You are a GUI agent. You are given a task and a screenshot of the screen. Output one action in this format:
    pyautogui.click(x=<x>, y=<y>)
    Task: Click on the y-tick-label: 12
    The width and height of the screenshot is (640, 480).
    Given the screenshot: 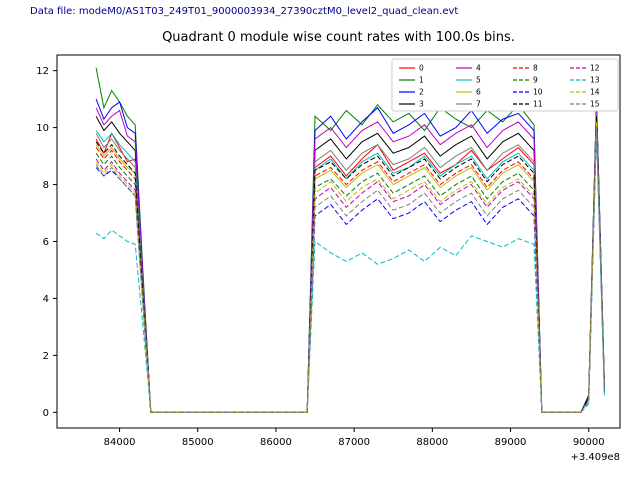 What is the action you would take?
    pyautogui.click(x=42, y=71)
    